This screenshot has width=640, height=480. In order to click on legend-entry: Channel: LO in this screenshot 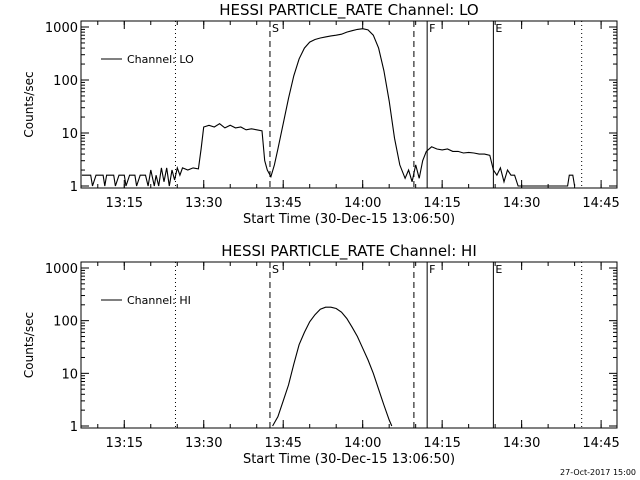, I will do `click(160, 59)`.